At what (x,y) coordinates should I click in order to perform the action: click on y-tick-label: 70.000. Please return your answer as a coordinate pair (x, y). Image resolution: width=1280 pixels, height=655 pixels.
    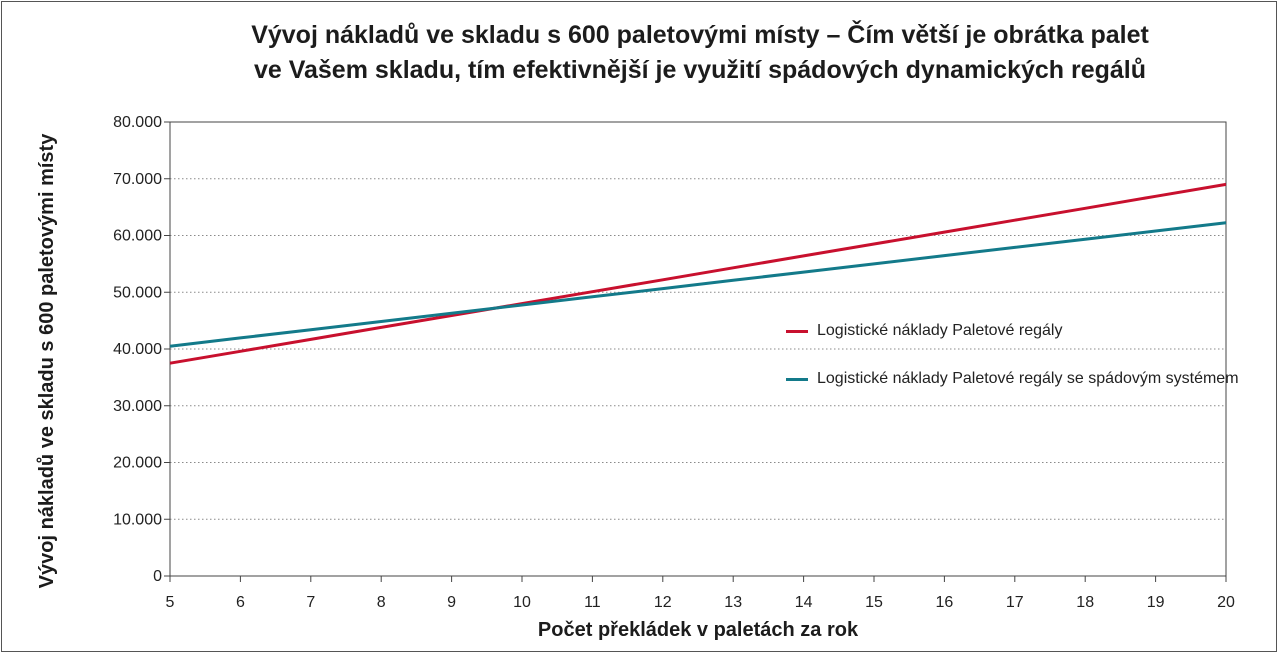
    Looking at the image, I should click on (137, 179).